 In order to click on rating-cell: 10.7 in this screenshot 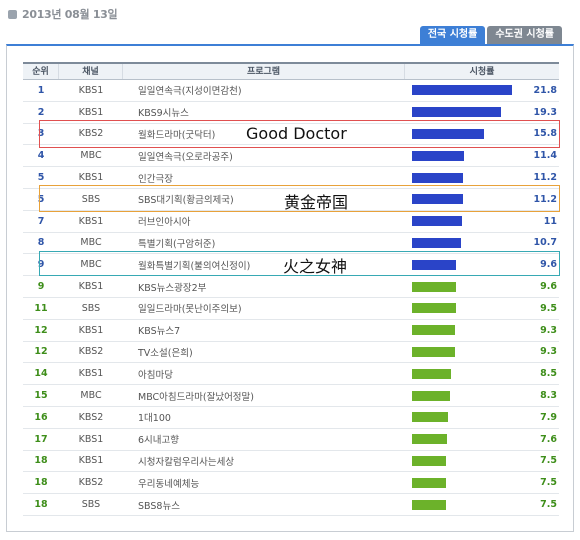, I will do `click(482, 243)`.